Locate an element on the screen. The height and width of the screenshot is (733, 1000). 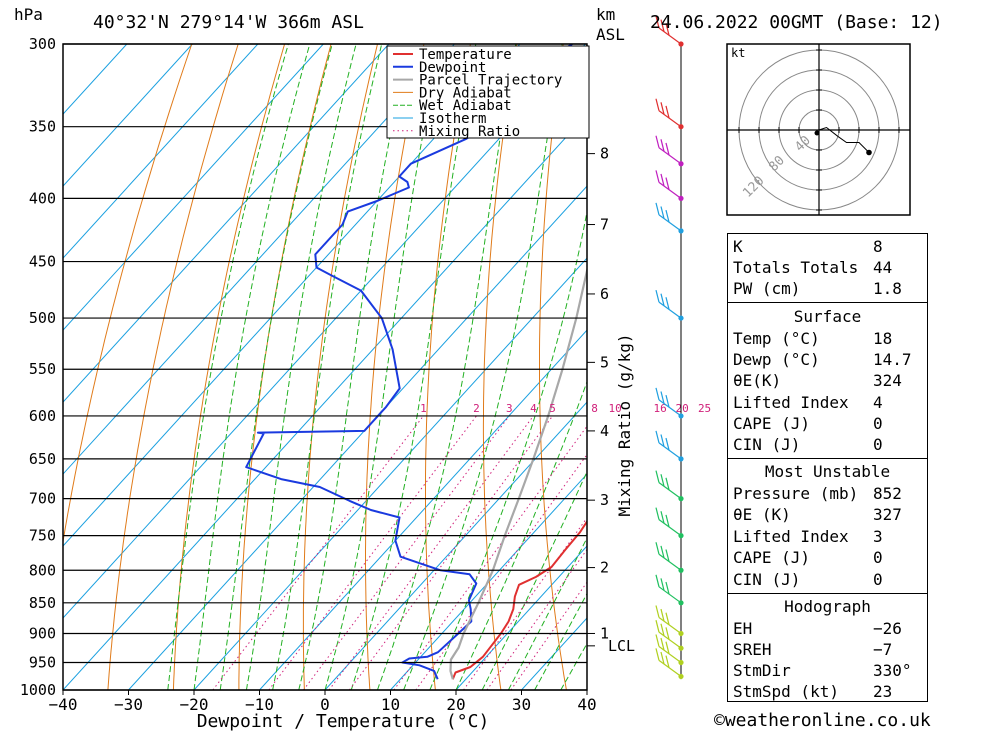
mixing-ratio-label: 3 is located at coordinates (509, 408).